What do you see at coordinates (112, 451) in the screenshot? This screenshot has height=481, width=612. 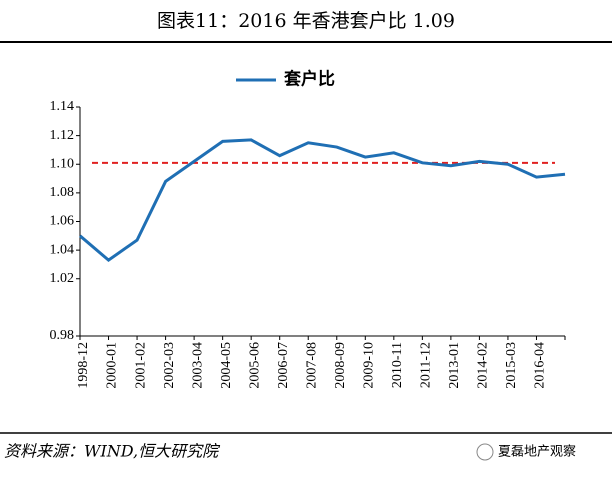 I see `source: 资料来源：WIND,恒大研究院` at bounding box center [112, 451].